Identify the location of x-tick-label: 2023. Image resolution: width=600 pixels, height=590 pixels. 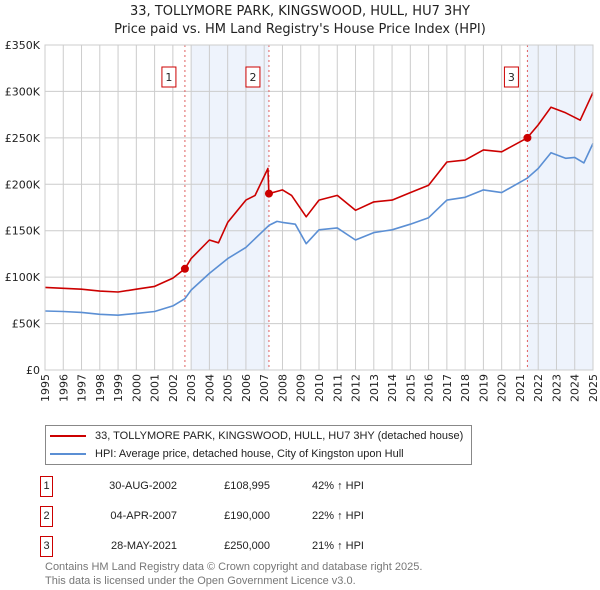
(556, 388).